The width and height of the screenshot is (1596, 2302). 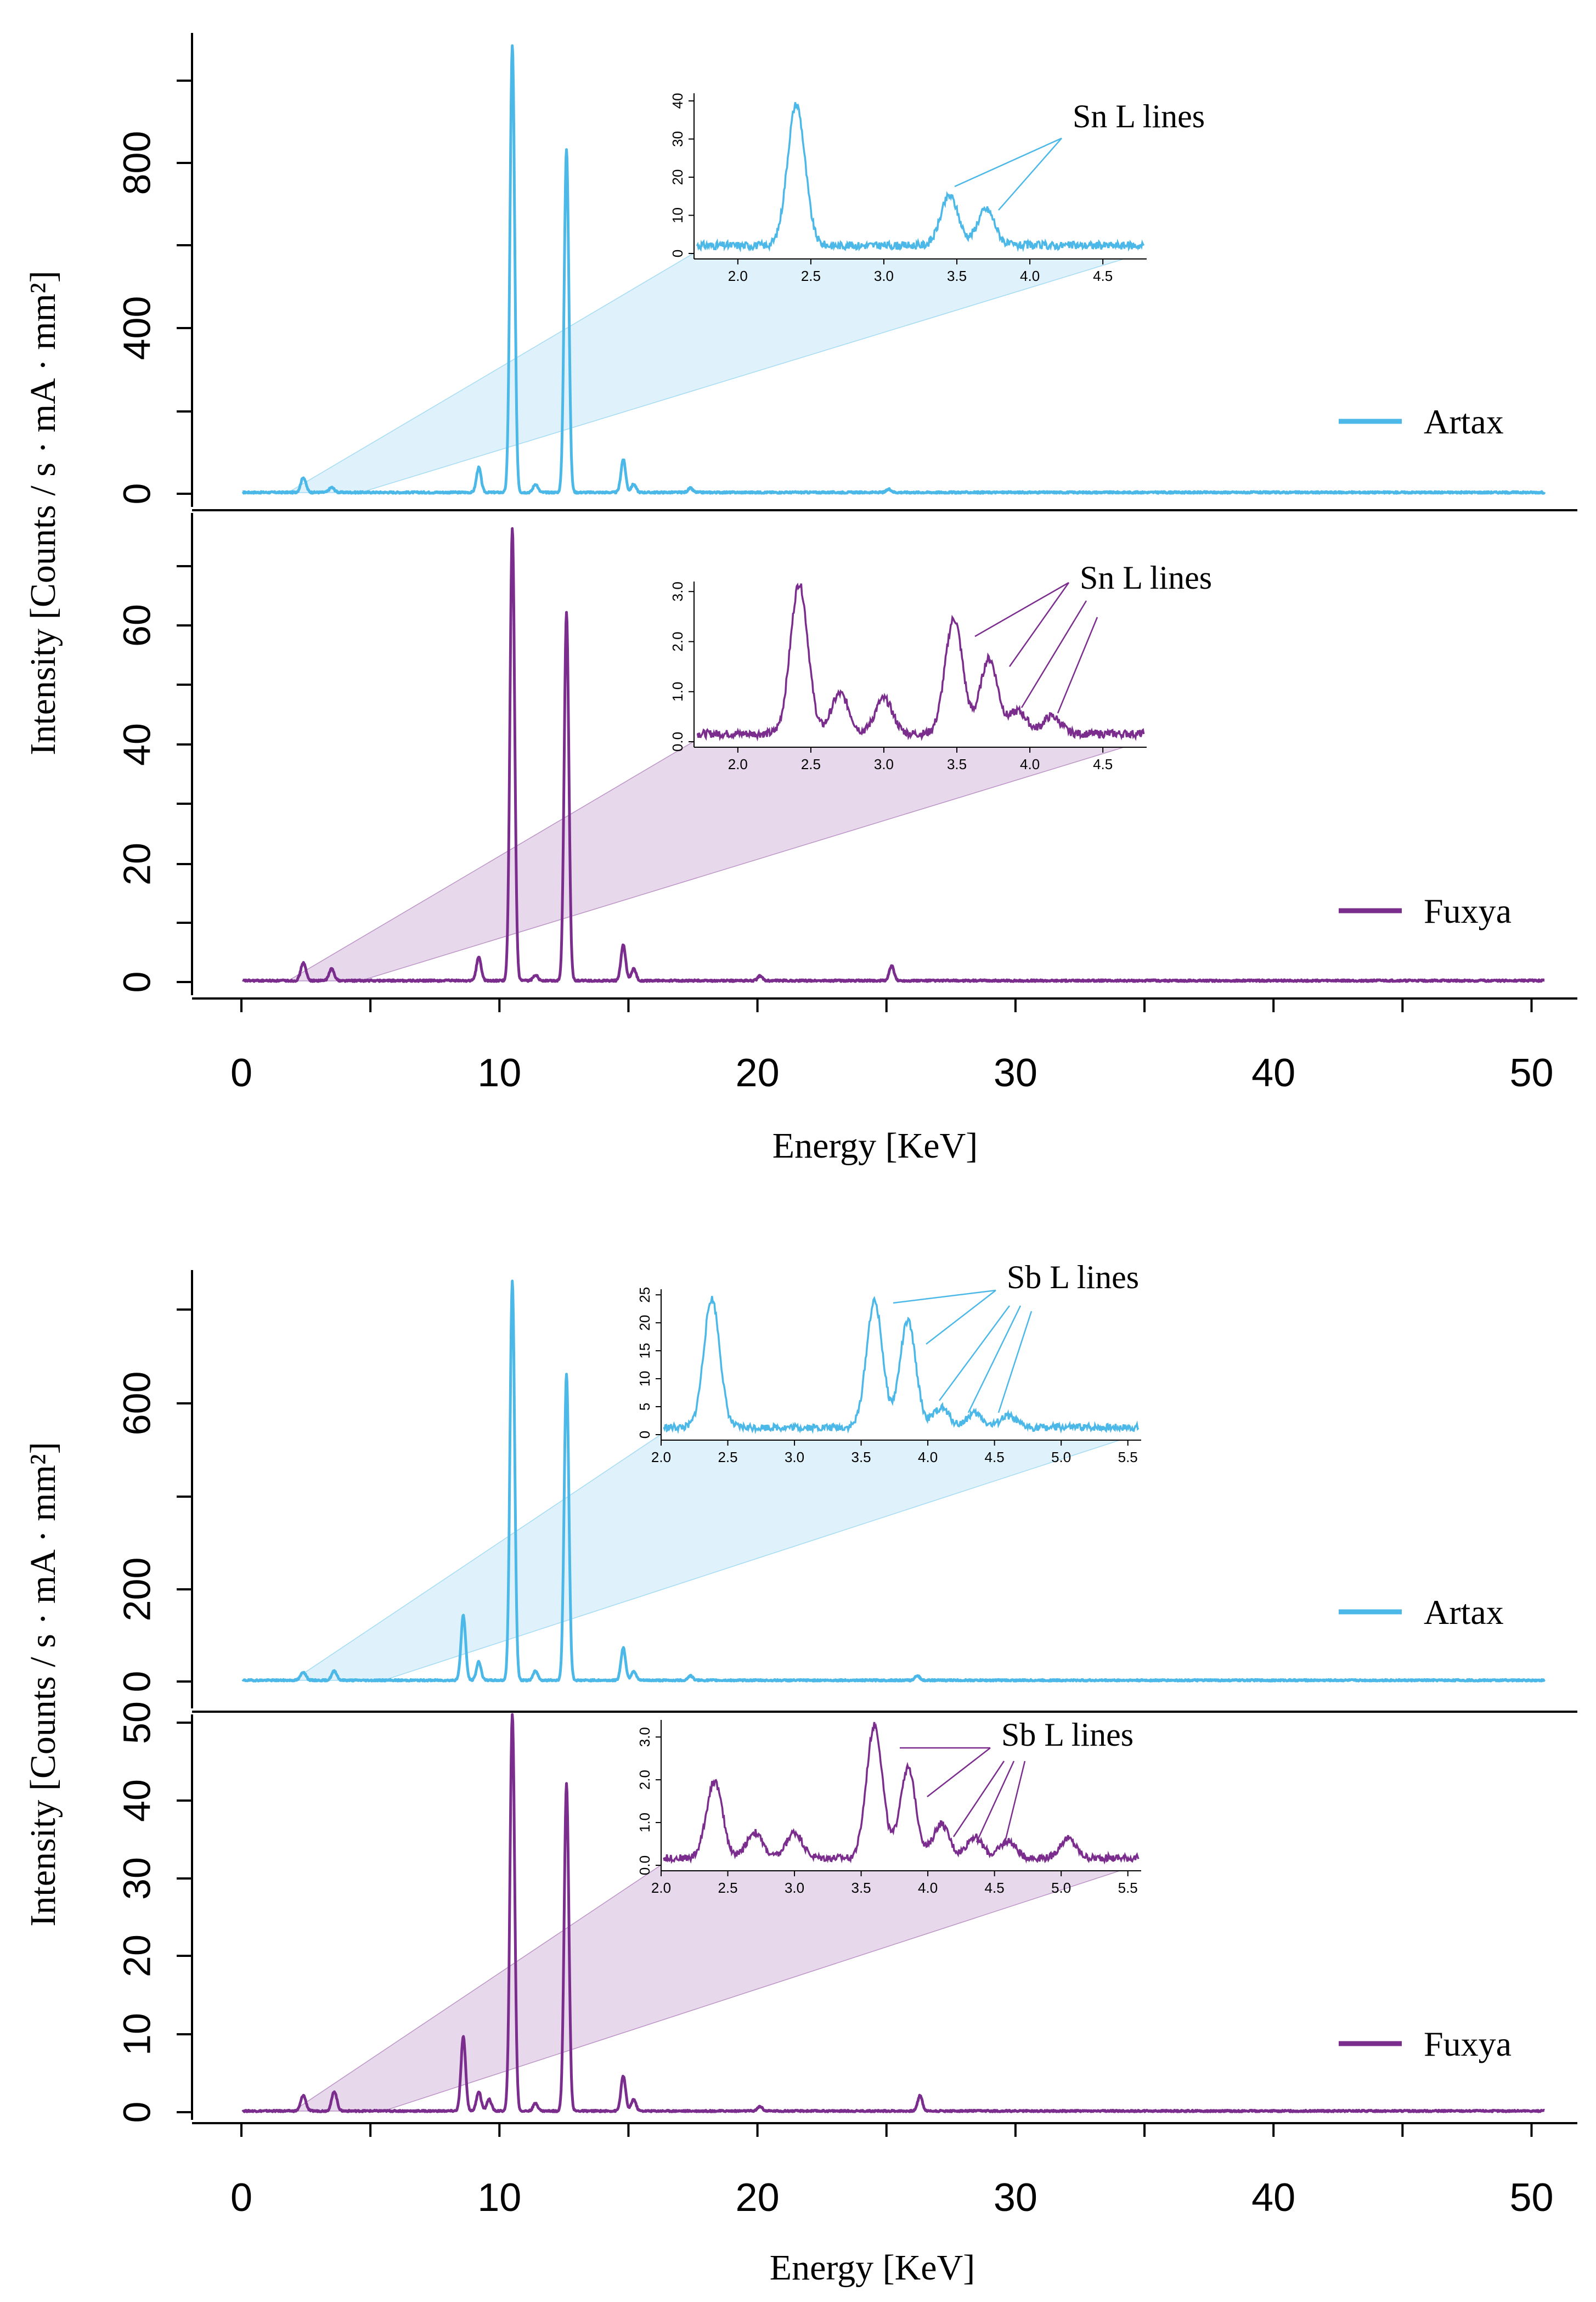 What do you see at coordinates (875, 1146) in the screenshot?
I see `top-xlabel: Energy [KeV]` at bounding box center [875, 1146].